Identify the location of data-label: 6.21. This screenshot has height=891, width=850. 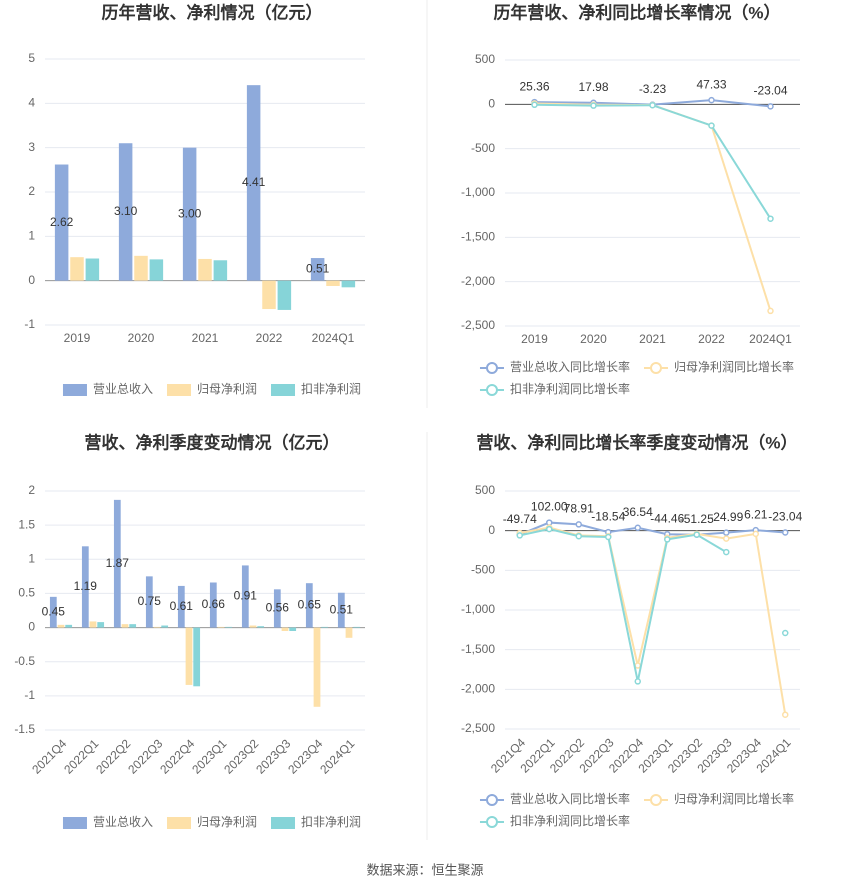
(756, 514).